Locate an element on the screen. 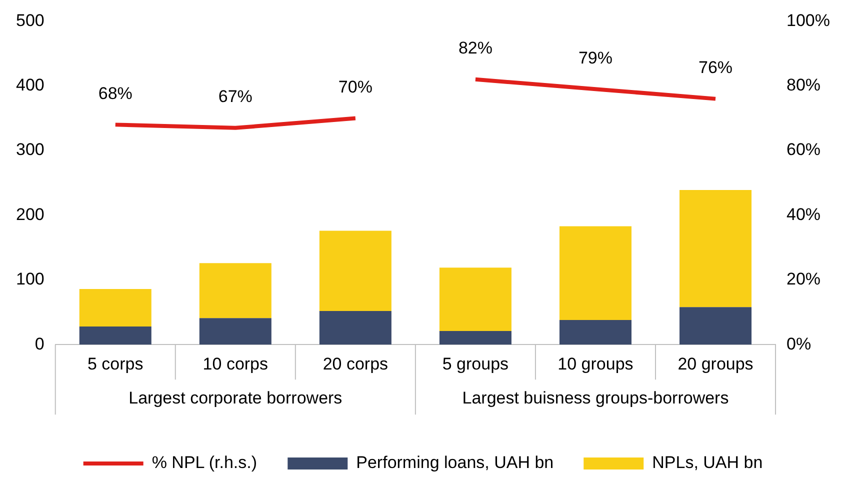 The image size is (846, 490). data-label: 82% is located at coordinates (475, 48).